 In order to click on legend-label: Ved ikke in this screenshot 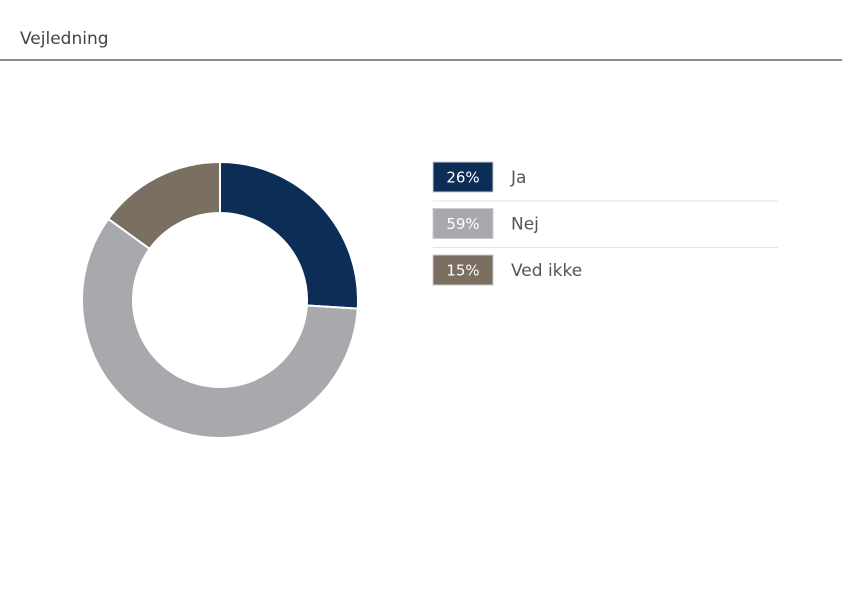, I will do `click(546, 271)`.